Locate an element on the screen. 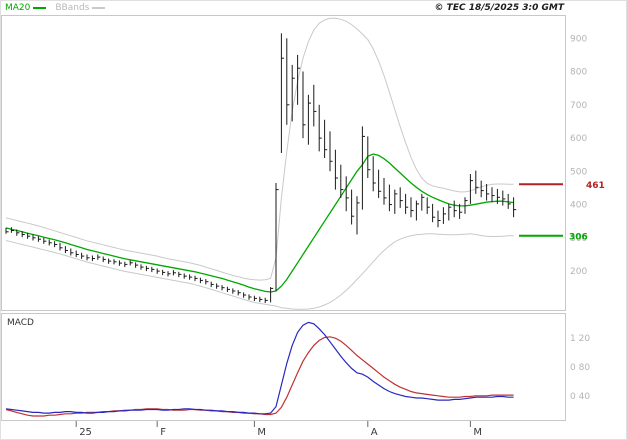  price-axis-label: 300 is located at coordinates (578, 239).